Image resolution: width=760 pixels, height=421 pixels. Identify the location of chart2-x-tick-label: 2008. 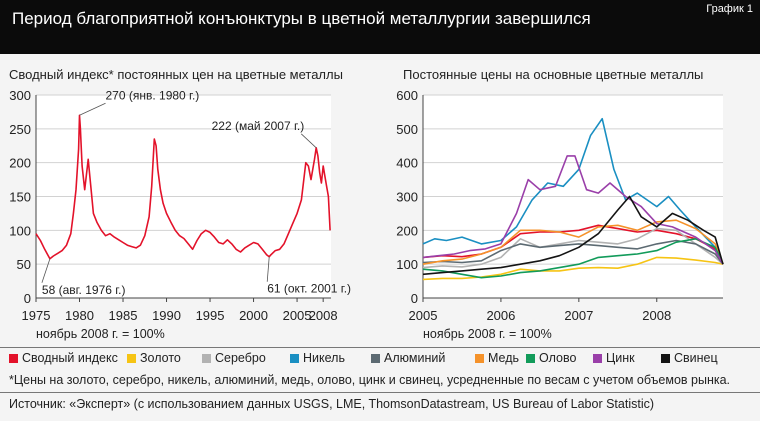
(656, 315).